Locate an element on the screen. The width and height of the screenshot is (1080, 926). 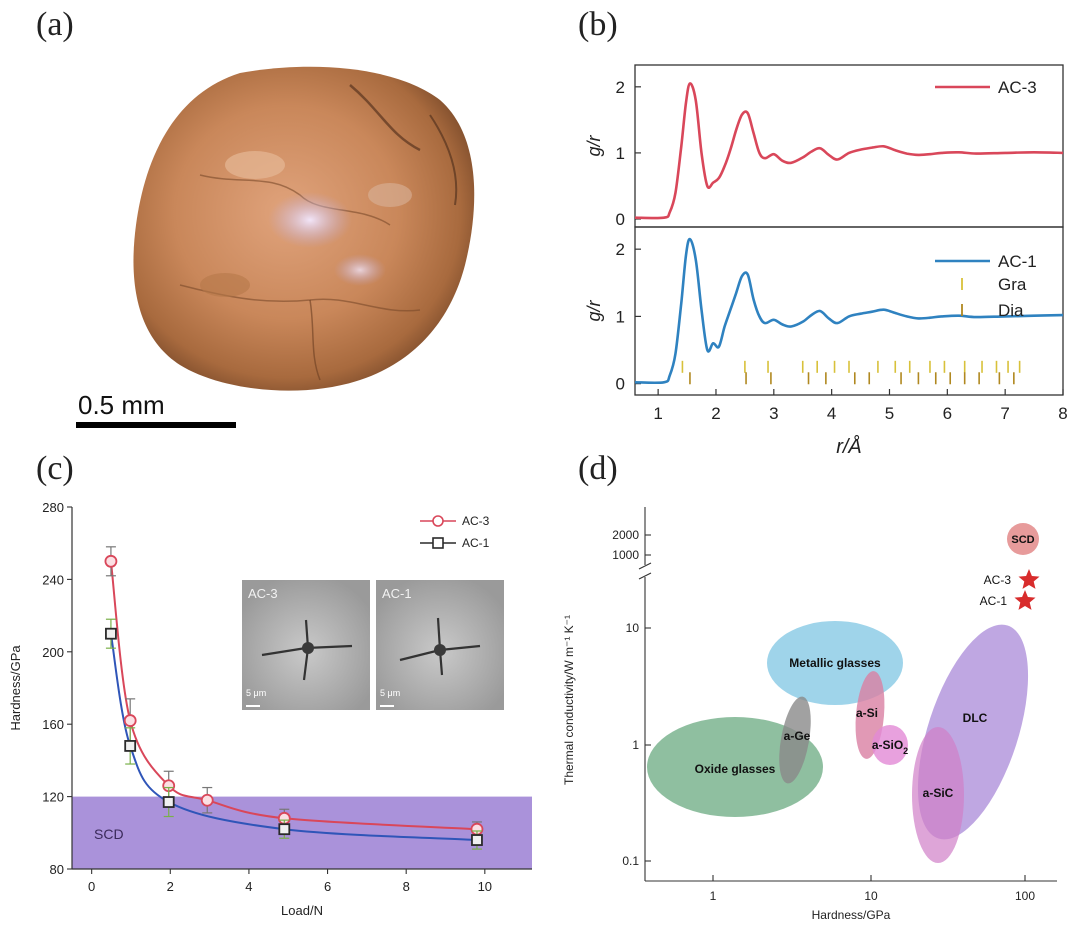
y-tick-label: 2000 is located at coordinates (625, 535).